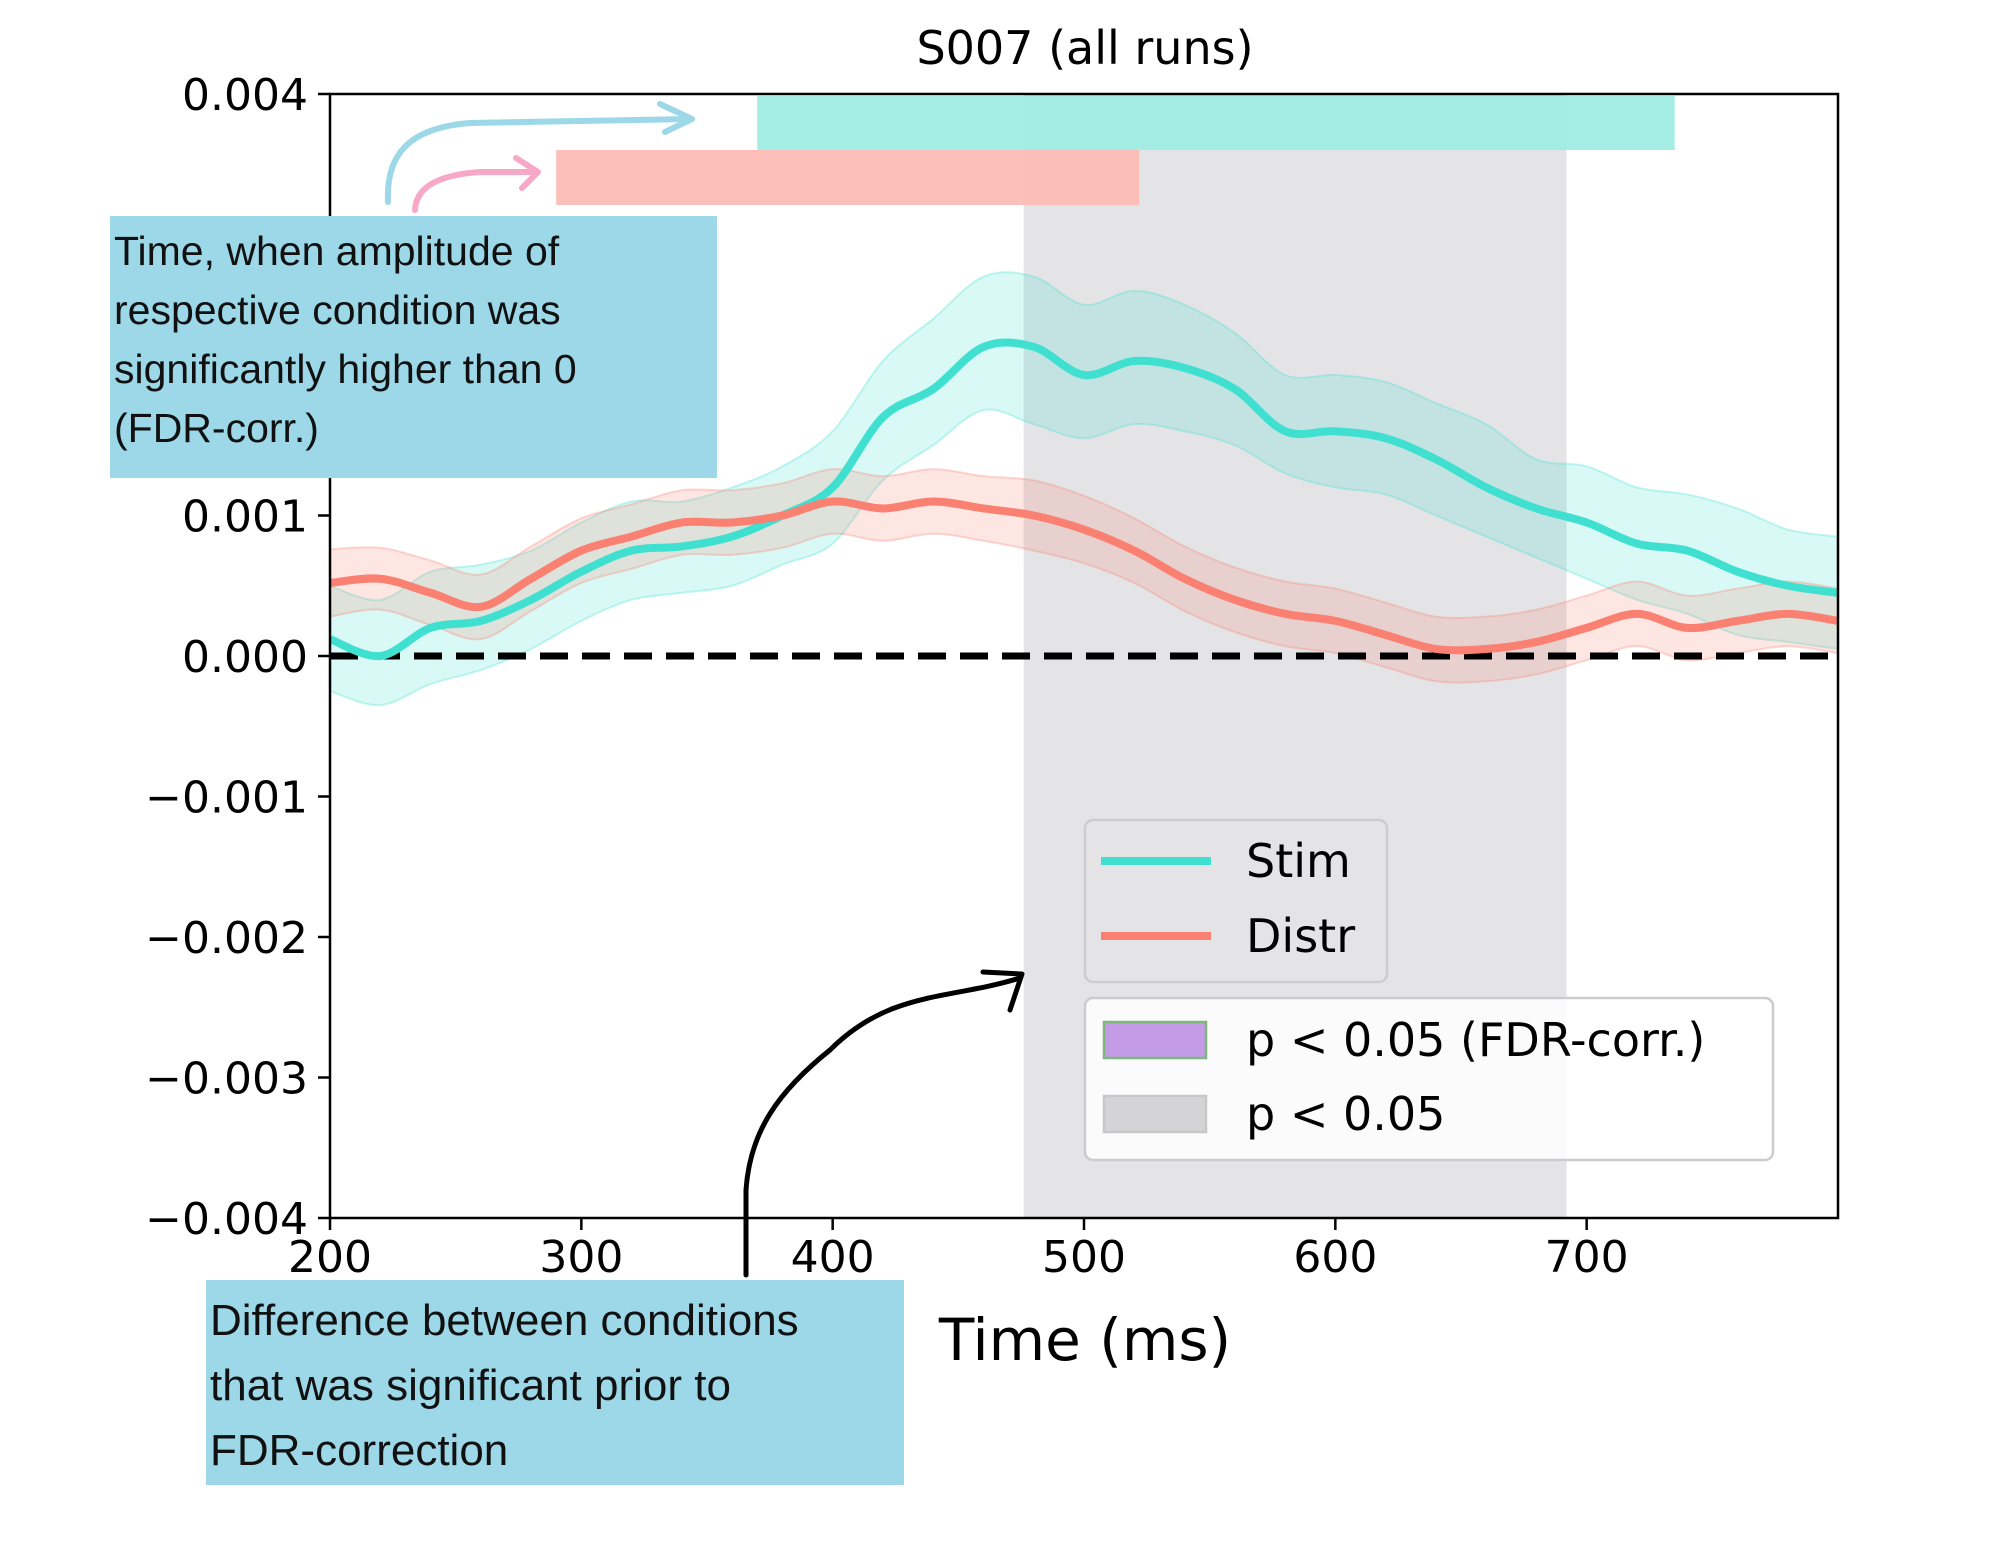  What do you see at coordinates (1084, 1257) in the screenshot?
I see `x-tick-label: 500` at bounding box center [1084, 1257].